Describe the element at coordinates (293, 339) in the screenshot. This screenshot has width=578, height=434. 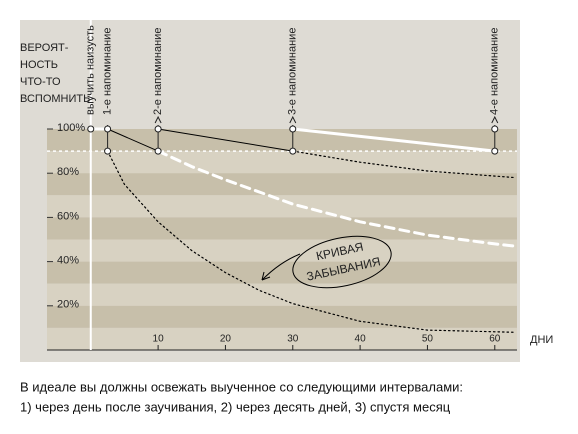
I see `x-tick-label: 30` at that location.